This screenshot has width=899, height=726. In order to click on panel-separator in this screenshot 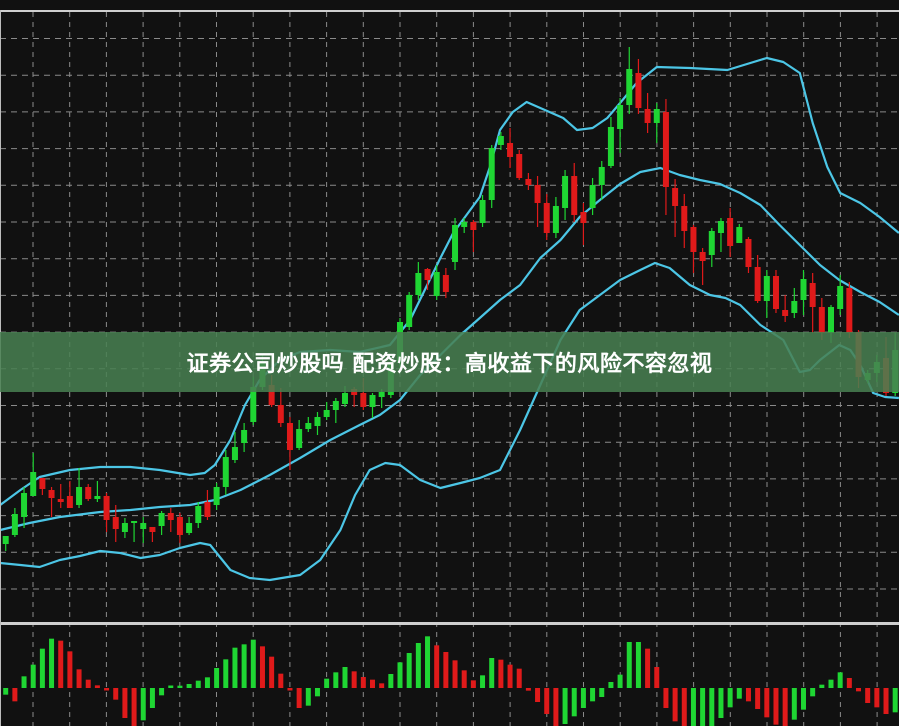, I will do `click(449, 623)`.